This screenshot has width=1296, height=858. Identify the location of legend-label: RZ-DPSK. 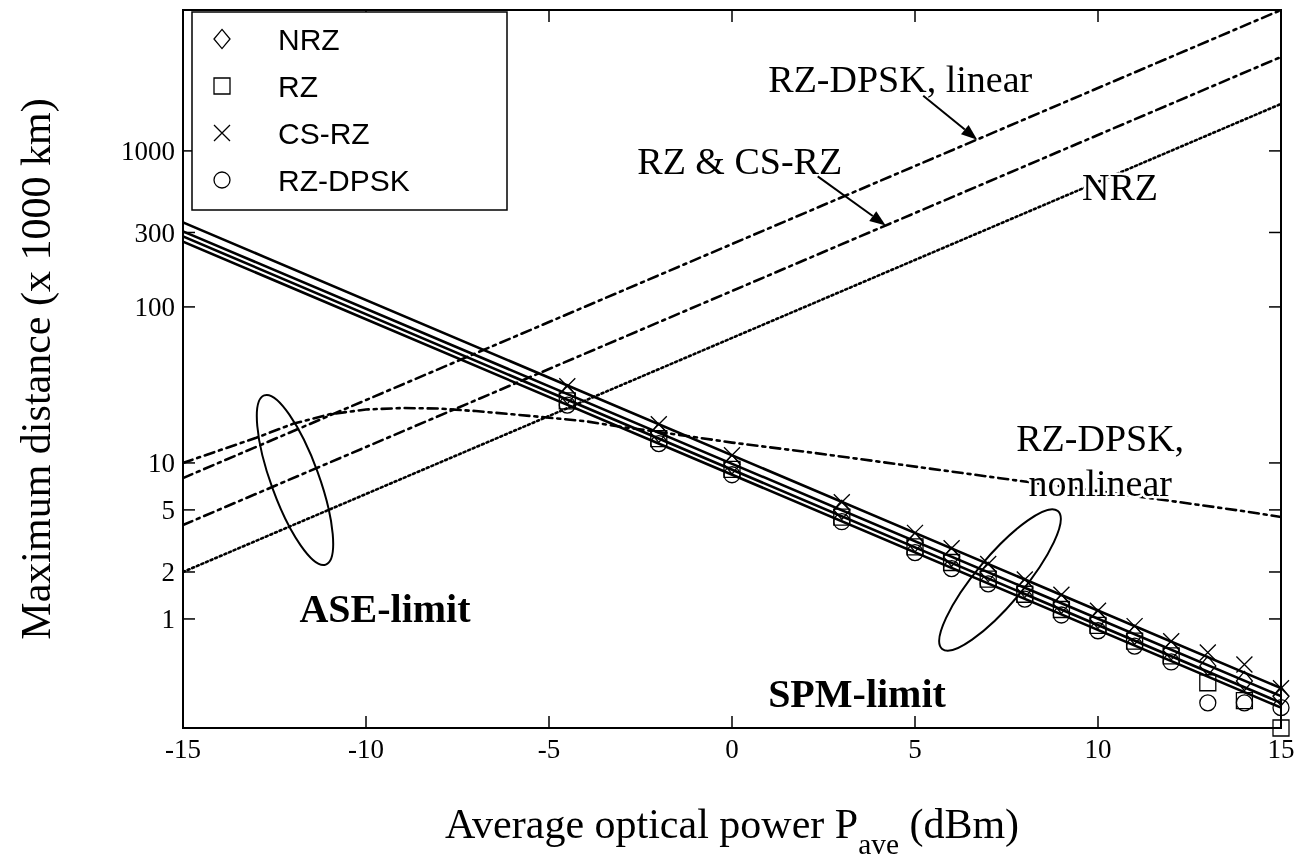
(344, 180).